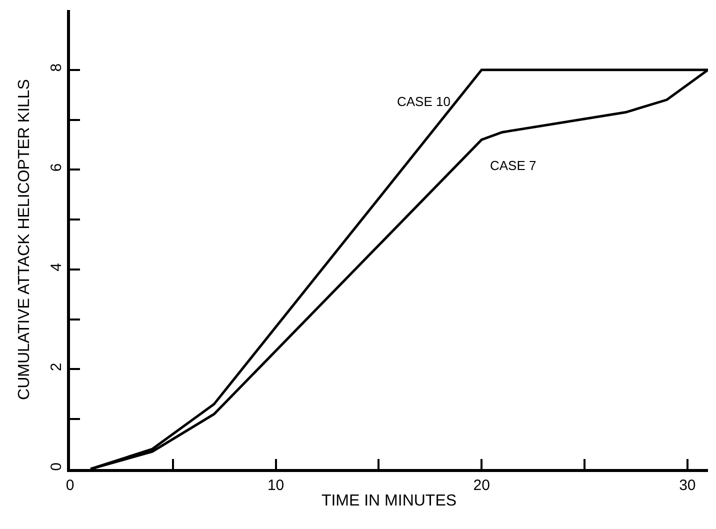  Describe the element at coordinates (56, 267) in the screenshot. I see `y-tick-label: 4` at that location.